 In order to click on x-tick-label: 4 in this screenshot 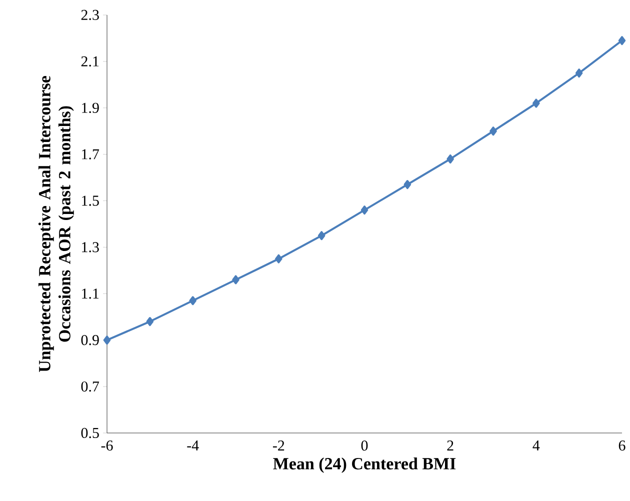, I will do `click(536, 445)`.